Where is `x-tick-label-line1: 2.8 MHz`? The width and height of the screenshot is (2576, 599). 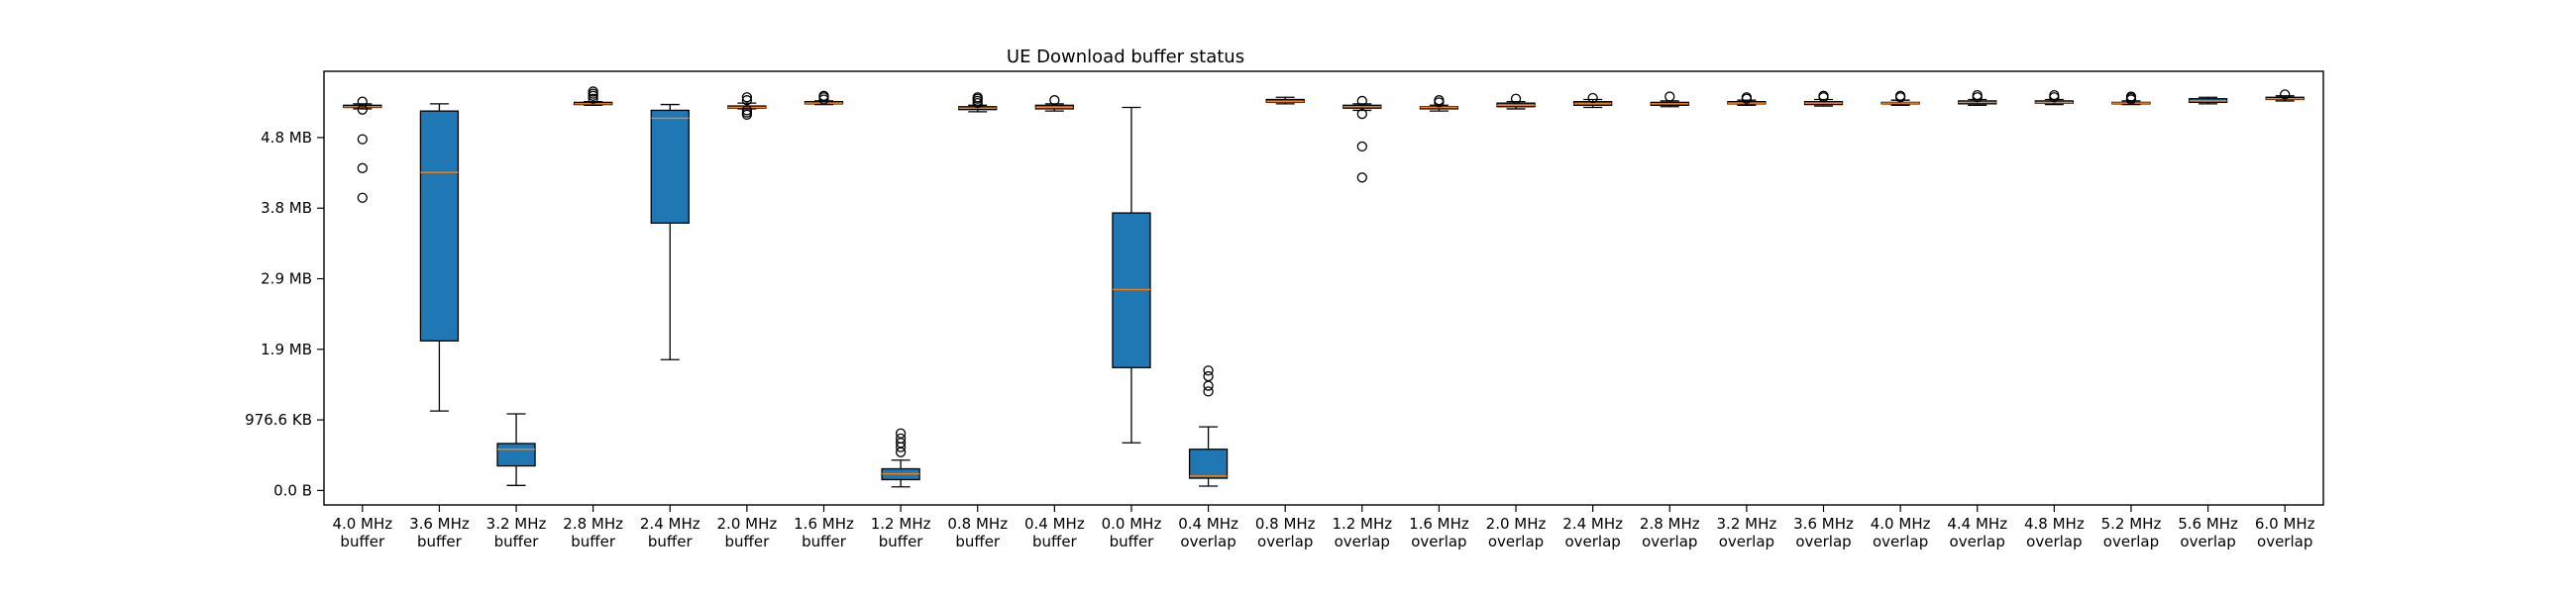
x-tick-label-line1: 2.8 MHz is located at coordinates (1670, 524).